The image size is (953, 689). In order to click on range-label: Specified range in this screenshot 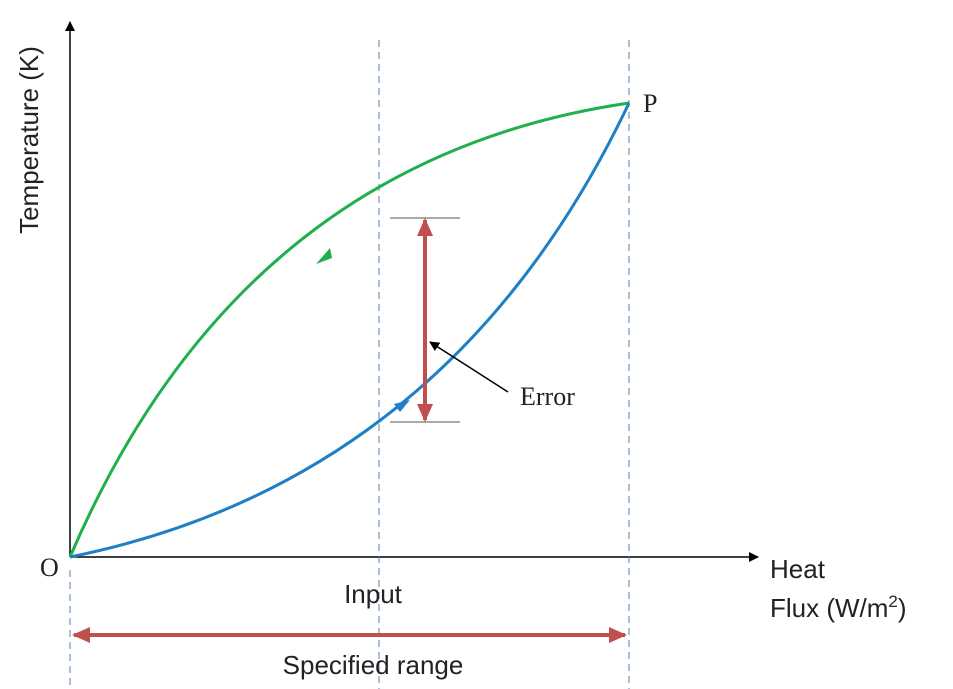, I will do `click(373, 665)`.